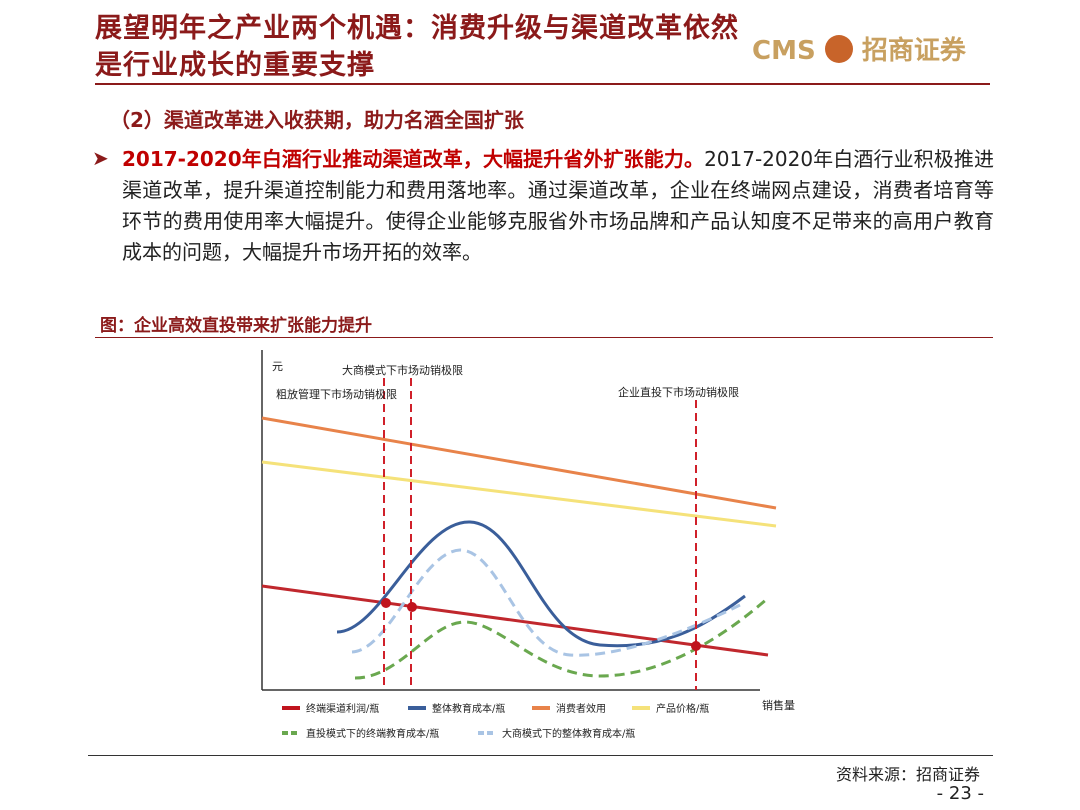 The width and height of the screenshot is (1080, 810). What do you see at coordinates (859, 48) in the screenshot?
I see `logo: CMS 招商证券` at bounding box center [859, 48].